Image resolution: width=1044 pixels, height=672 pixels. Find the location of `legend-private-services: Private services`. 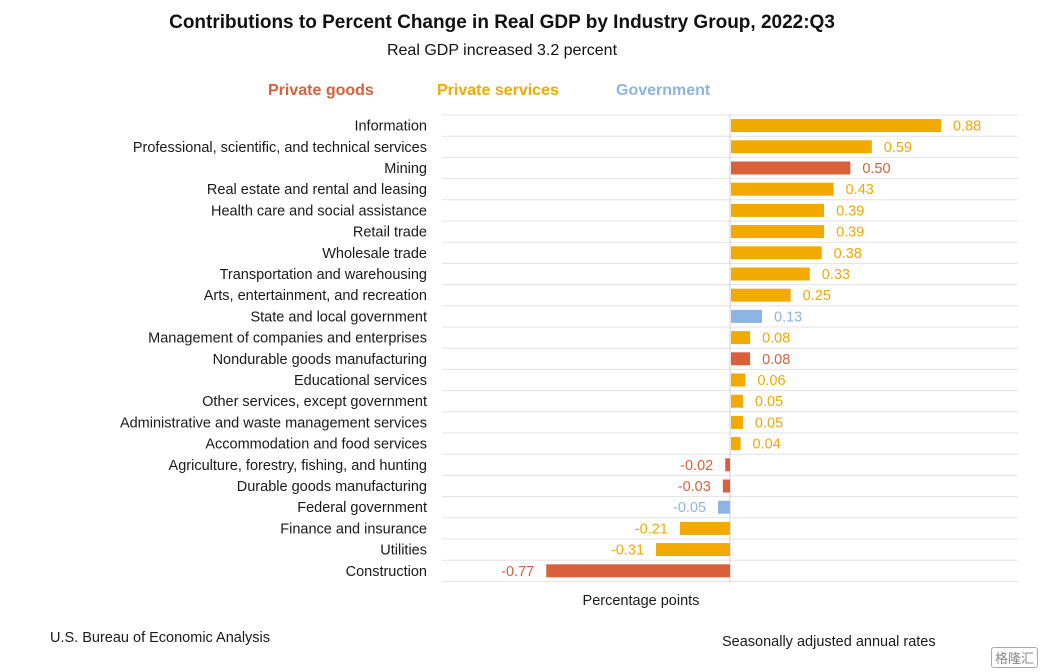

legend-private-services: Private services is located at coordinates (498, 90).